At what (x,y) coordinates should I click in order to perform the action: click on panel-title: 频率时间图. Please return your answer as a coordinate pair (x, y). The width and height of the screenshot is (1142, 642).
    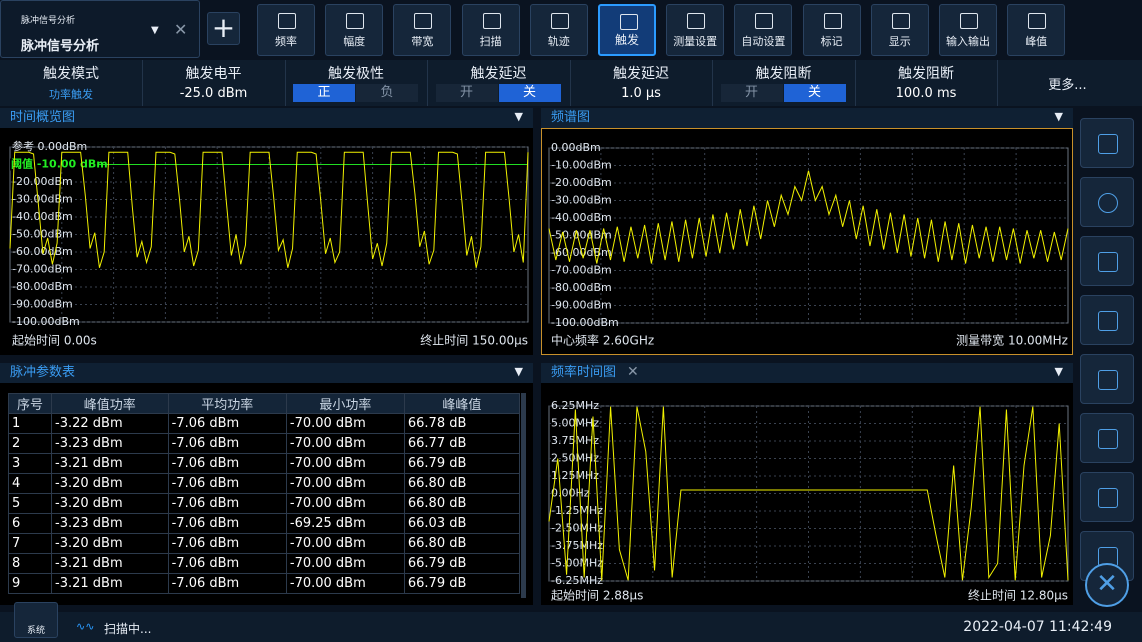
    Looking at the image, I should click on (807, 373).